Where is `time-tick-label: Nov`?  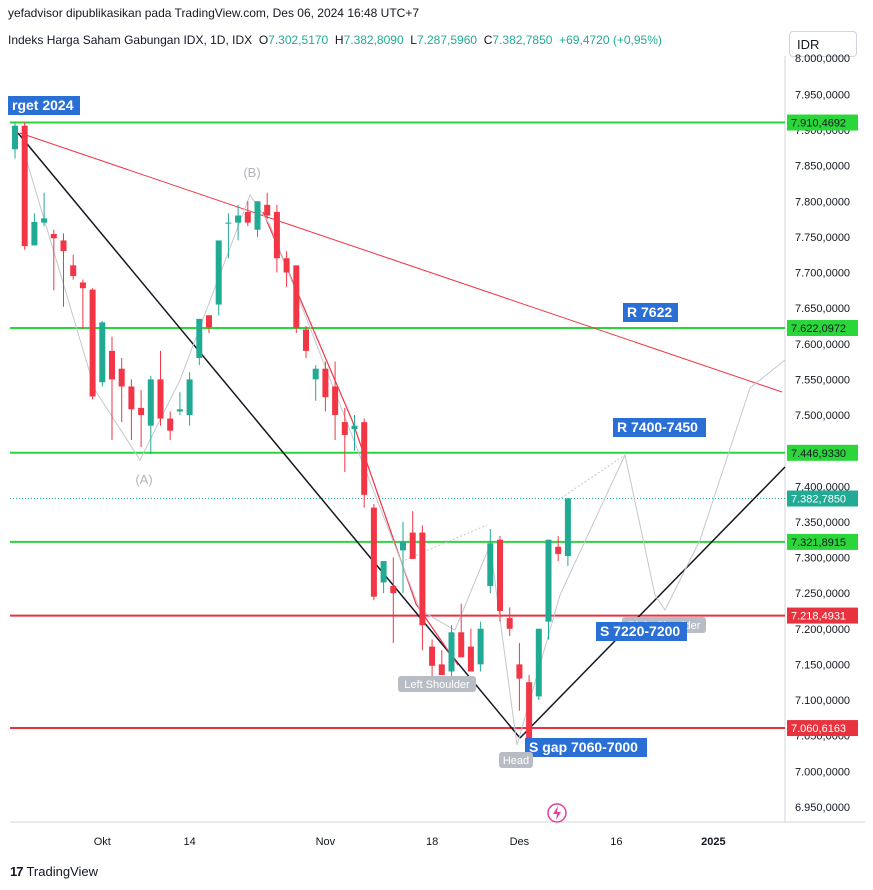 time-tick-label: Nov is located at coordinates (326, 842).